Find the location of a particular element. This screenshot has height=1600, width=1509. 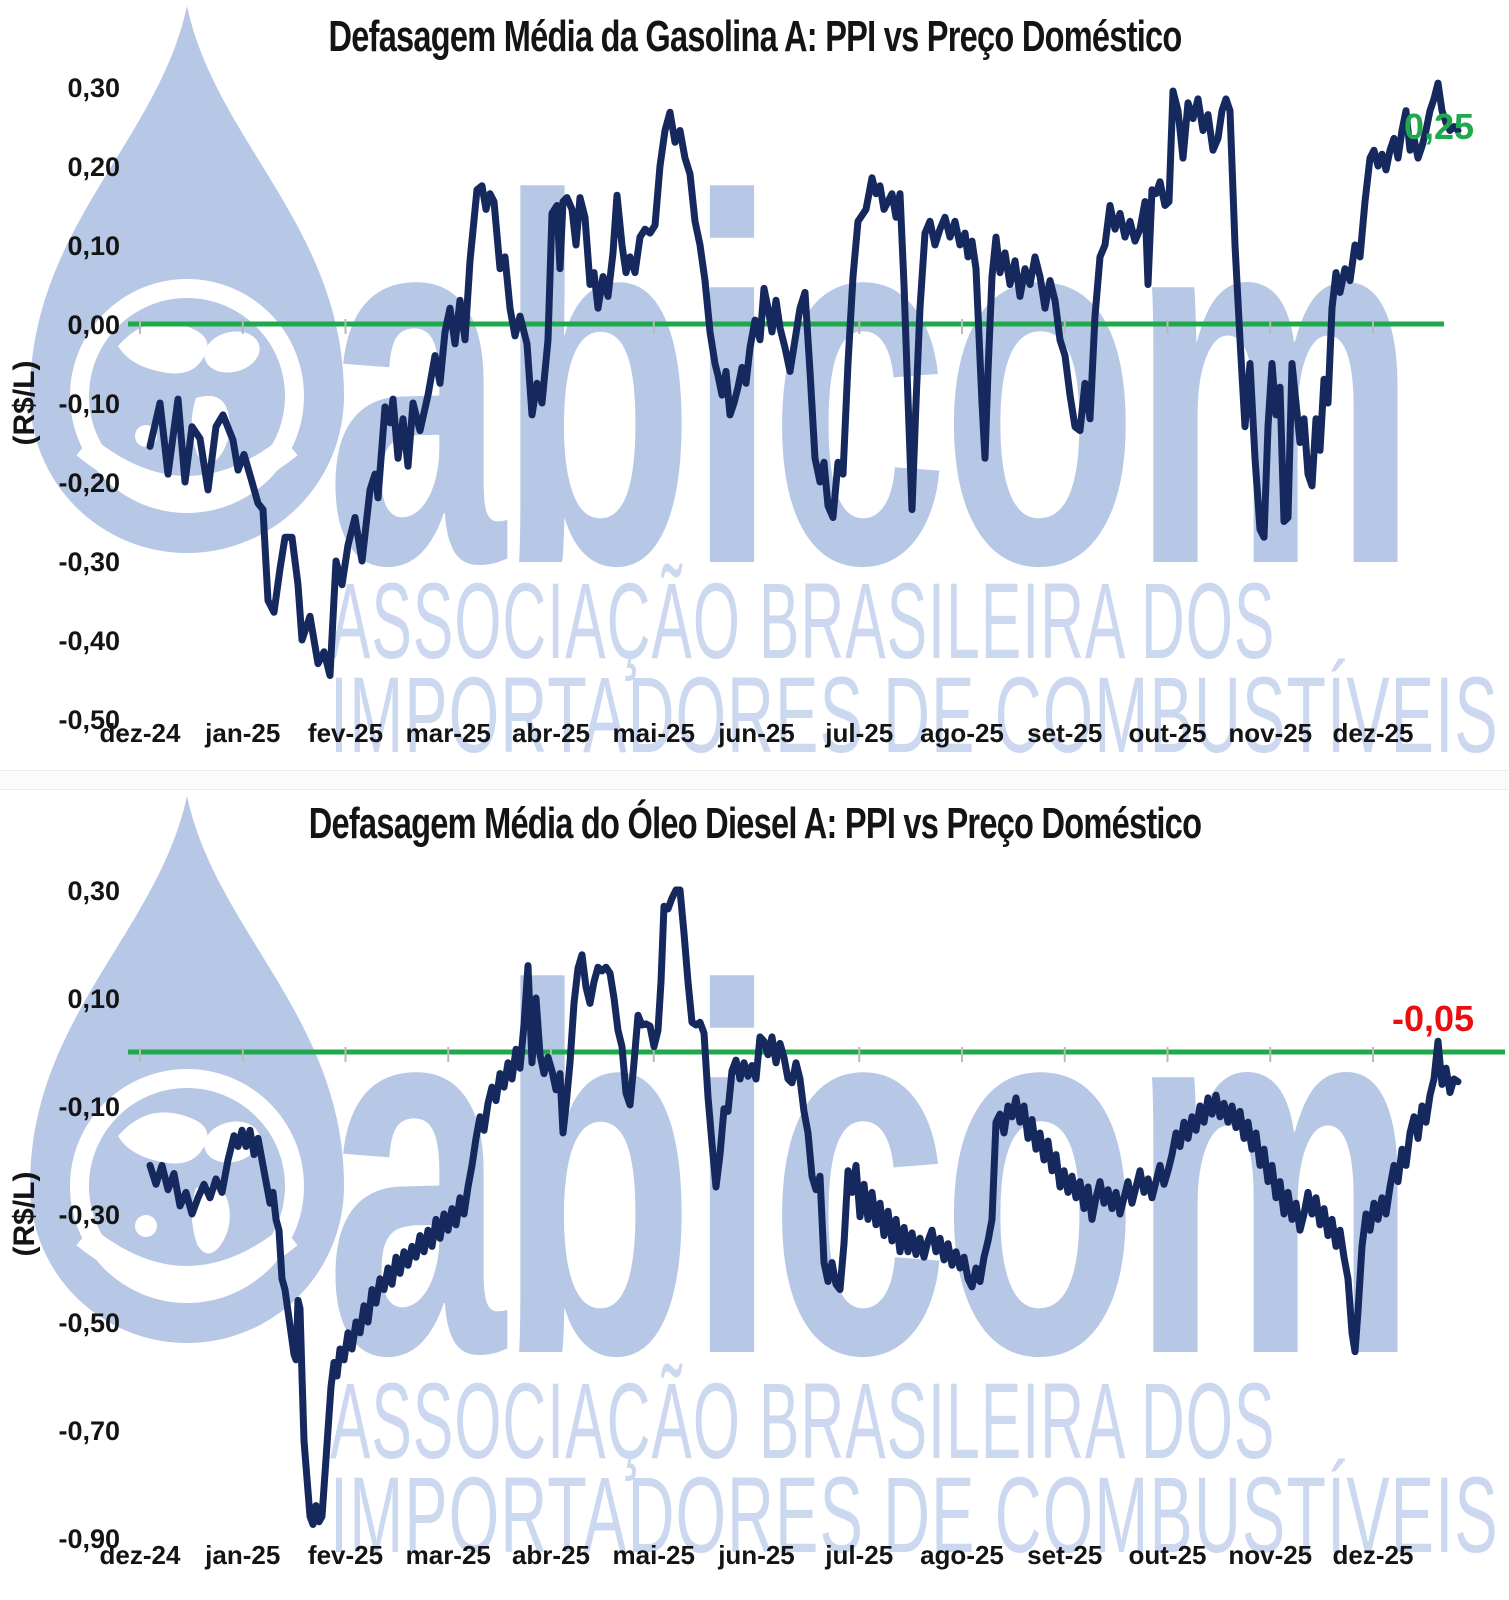

y-tick-label: -0,40 is located at coordinates (89, 641).